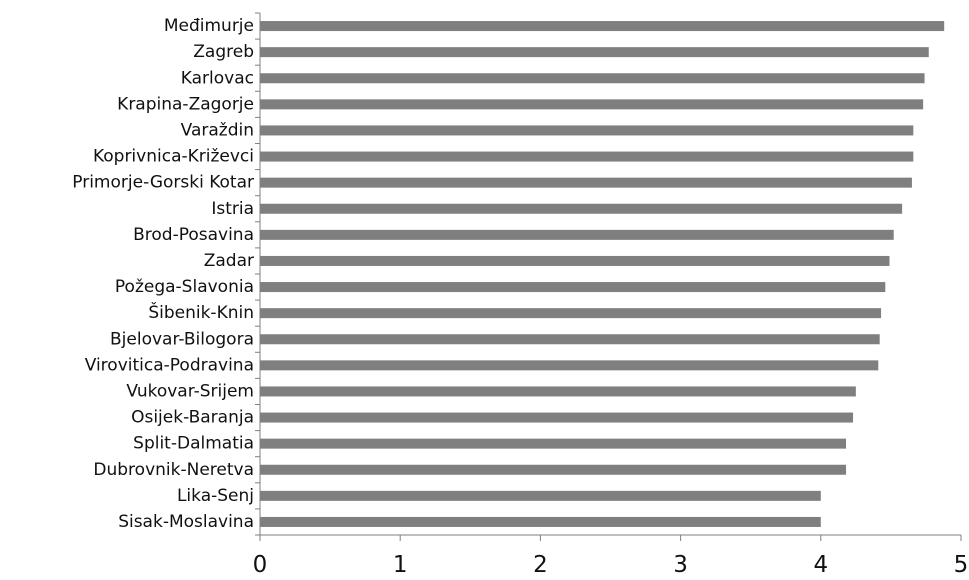 The width and height of the screenshot is (969, 580). Describe the element at coordinates (217, 130) in the screenshot. I see `category-label: Varaždin` at that location.